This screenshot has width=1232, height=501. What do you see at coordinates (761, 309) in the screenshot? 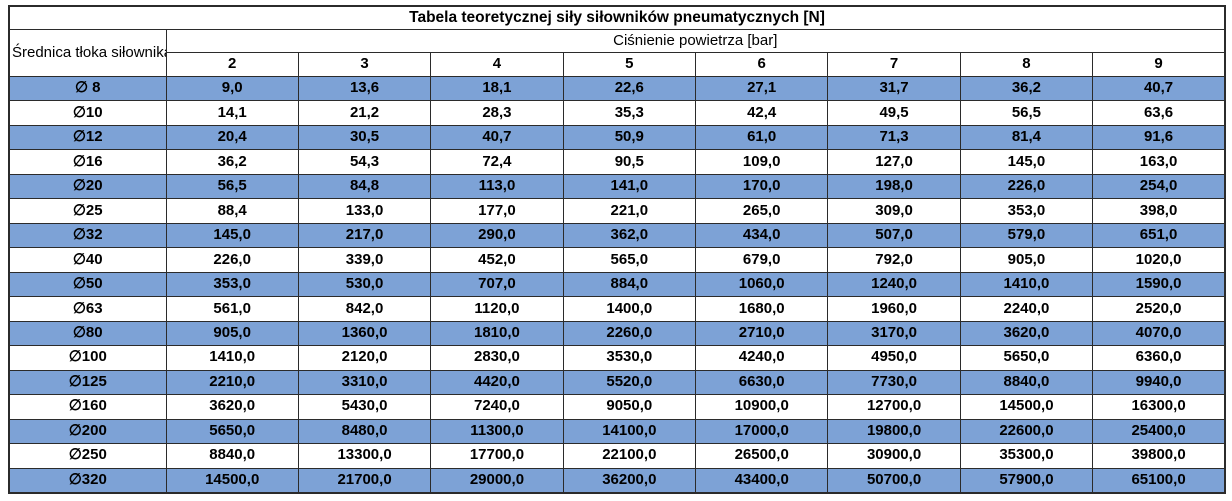
I see `force-cell: 1680,0` at bounding box center [761, 309].